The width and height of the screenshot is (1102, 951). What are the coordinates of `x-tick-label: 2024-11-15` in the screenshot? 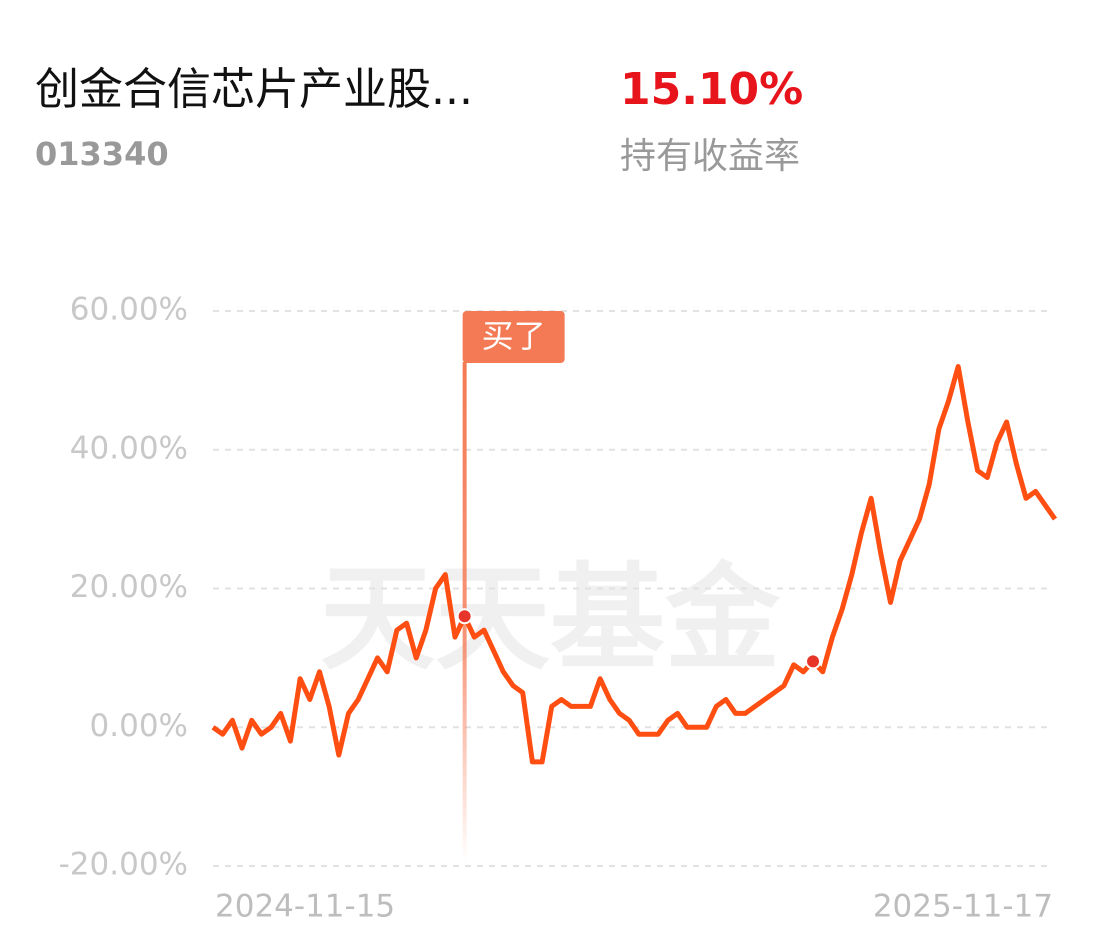 It's located at (305, 907).